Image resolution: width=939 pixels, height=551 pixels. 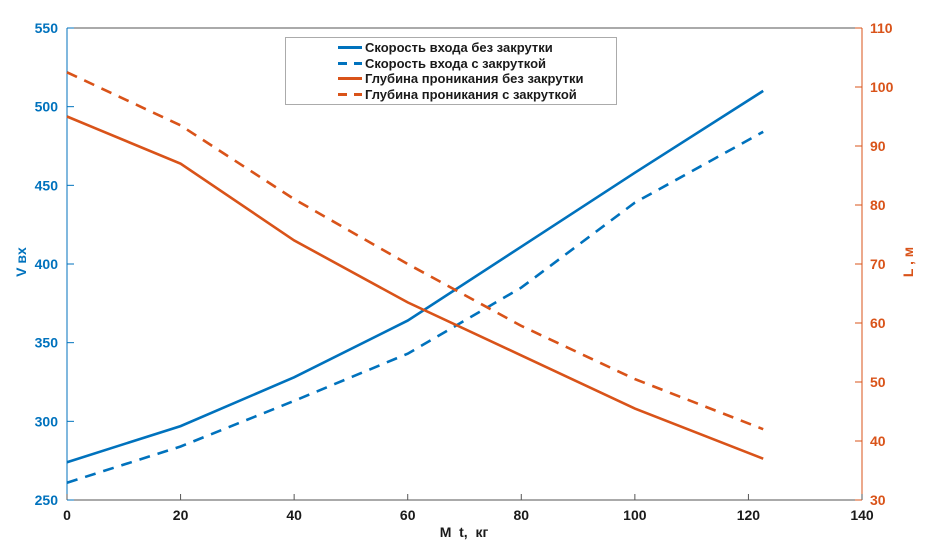 I want to click on legend-line-swatch-solid-blue, so click(x=350, y=48).